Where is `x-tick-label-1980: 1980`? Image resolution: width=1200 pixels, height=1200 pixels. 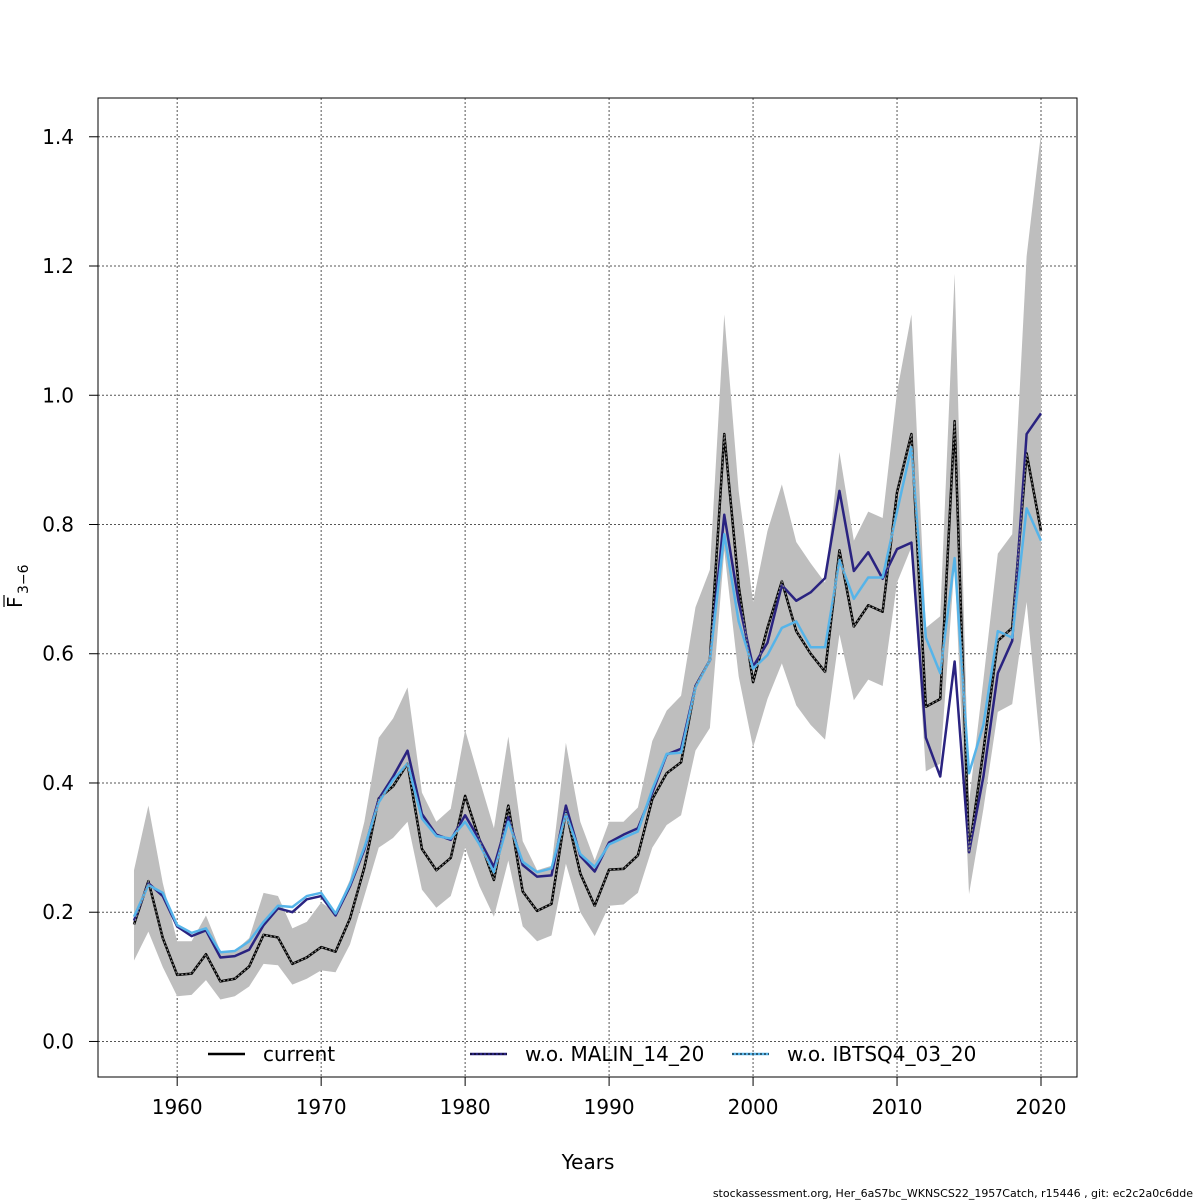 x-tick-label-1980: 1980 is located at coordinates (465, 1107).